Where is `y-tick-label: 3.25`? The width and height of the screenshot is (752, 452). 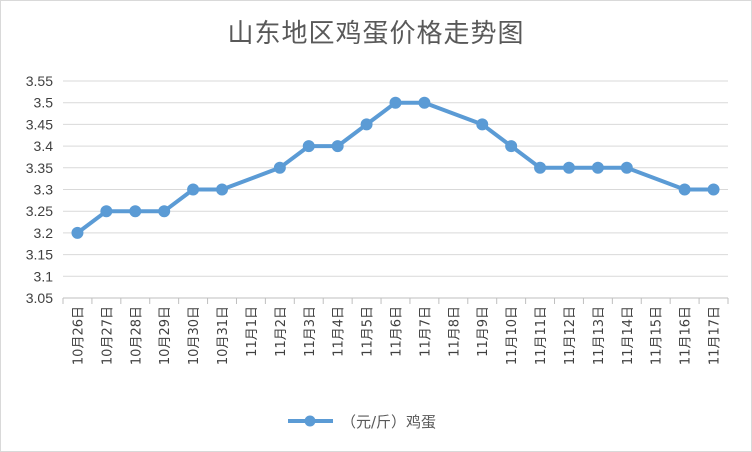
y-tick-label: 3.25 is located at coordinates (39, 211).